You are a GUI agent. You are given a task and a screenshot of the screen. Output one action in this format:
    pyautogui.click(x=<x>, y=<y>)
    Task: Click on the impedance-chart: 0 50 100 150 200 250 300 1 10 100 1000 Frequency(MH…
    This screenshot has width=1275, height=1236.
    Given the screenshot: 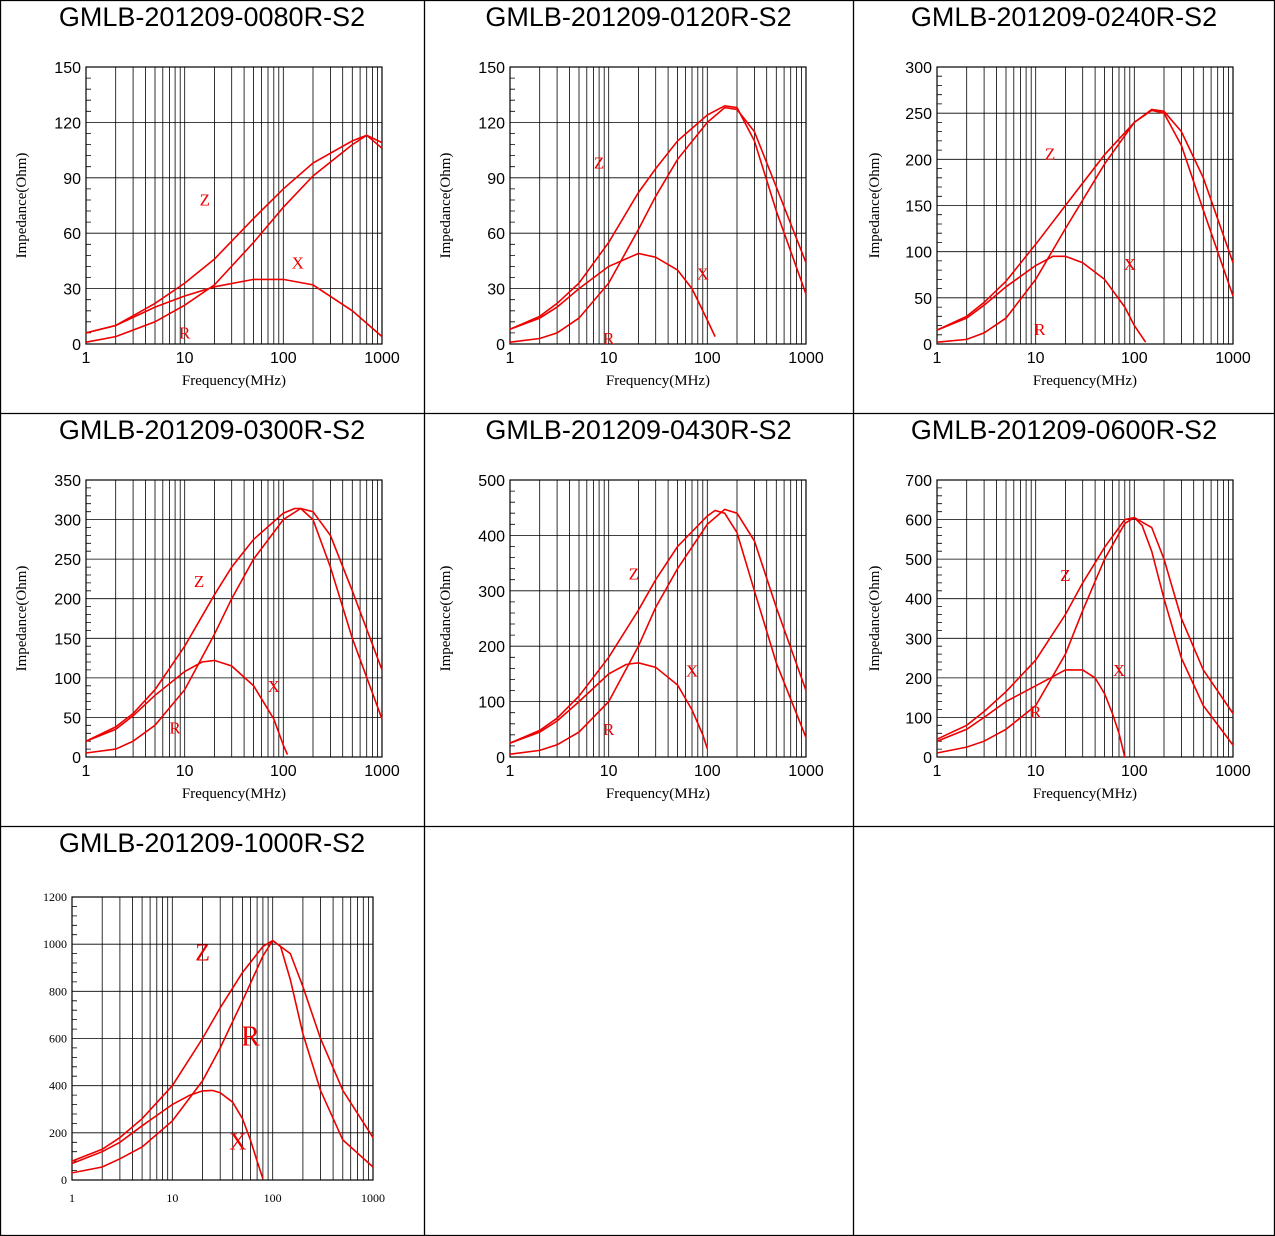 What is the action you would take?
    pyautogui.click(x=1059, y=224)
    